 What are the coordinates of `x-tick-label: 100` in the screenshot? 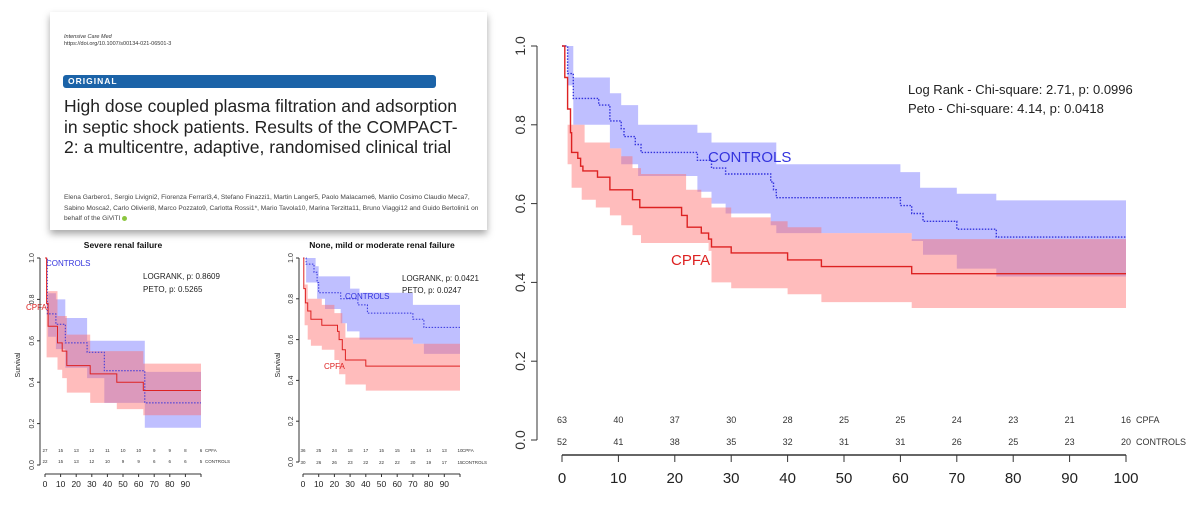 It's located at (1125, 478).